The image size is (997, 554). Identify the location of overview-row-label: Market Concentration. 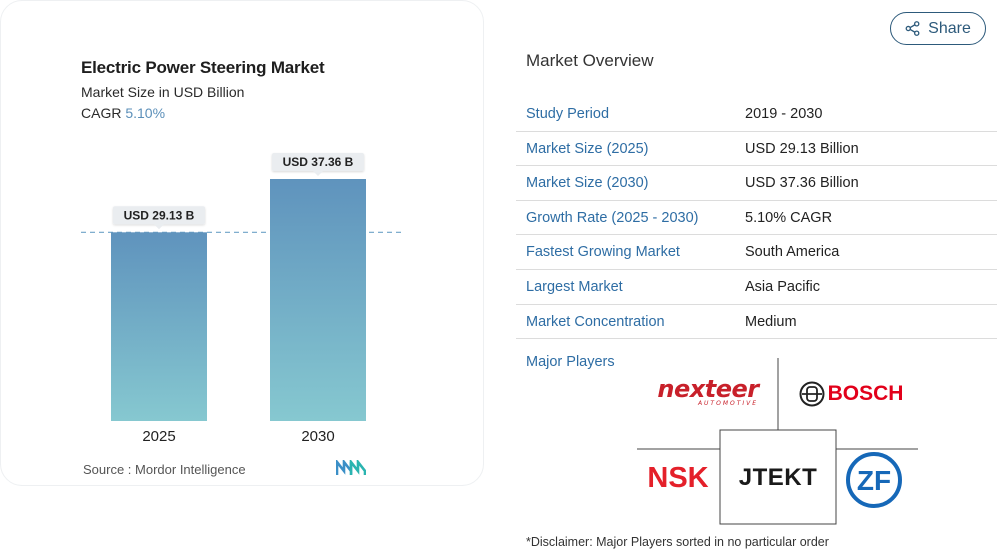
(595, 321).